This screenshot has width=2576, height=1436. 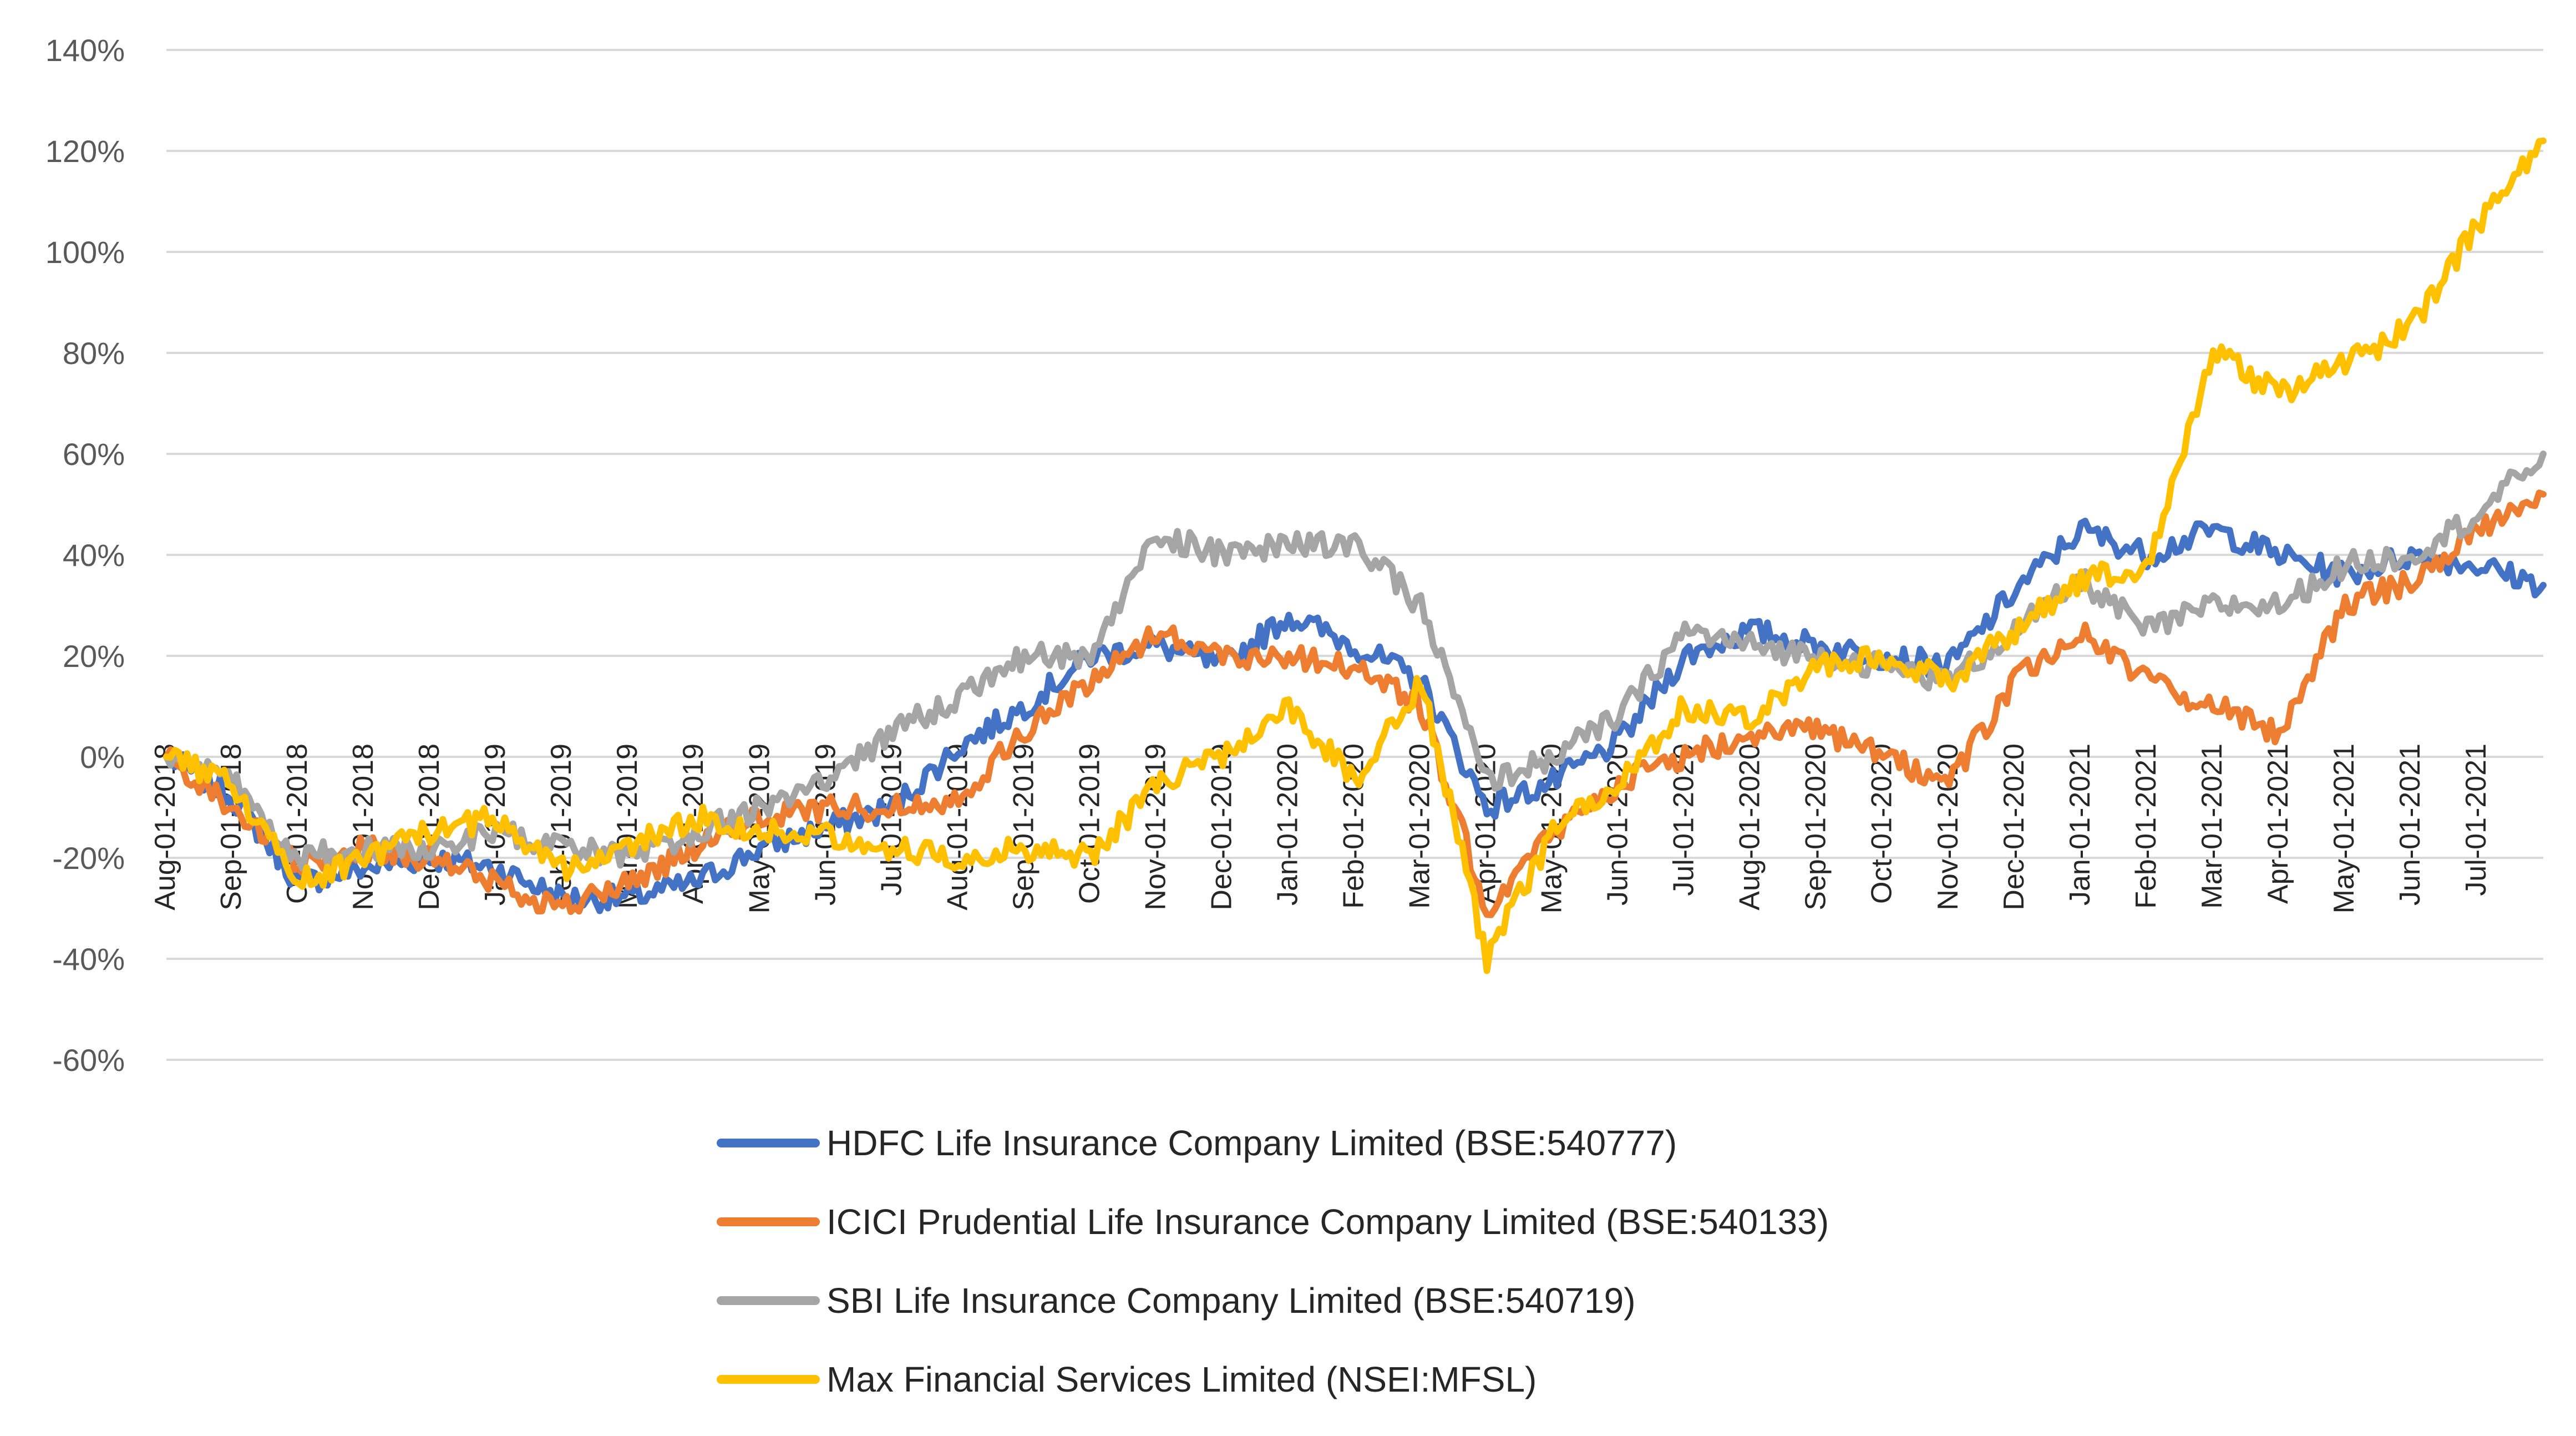 What do you see at coordinates (2410, 825) in the screenshot?
I see `x-tick-label: Jun-01-2021` at bounding box center [2410, 825].